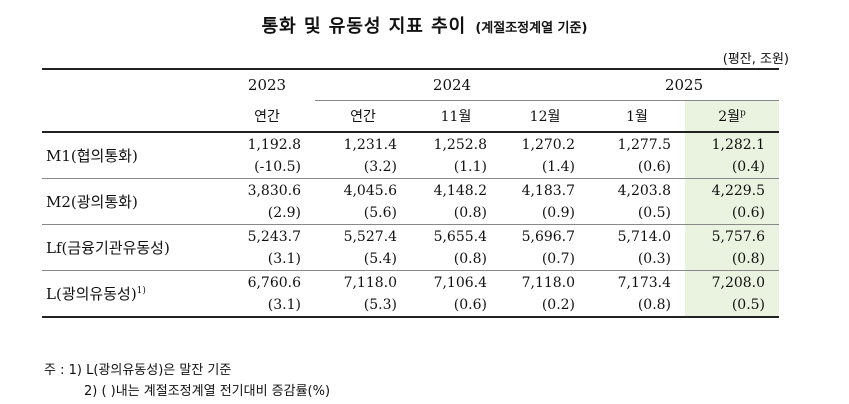  What do you see at coordinates (545, 236) in the screenshot?
I see `value-cell: 5,696.7` at bounding box center [545, 236].